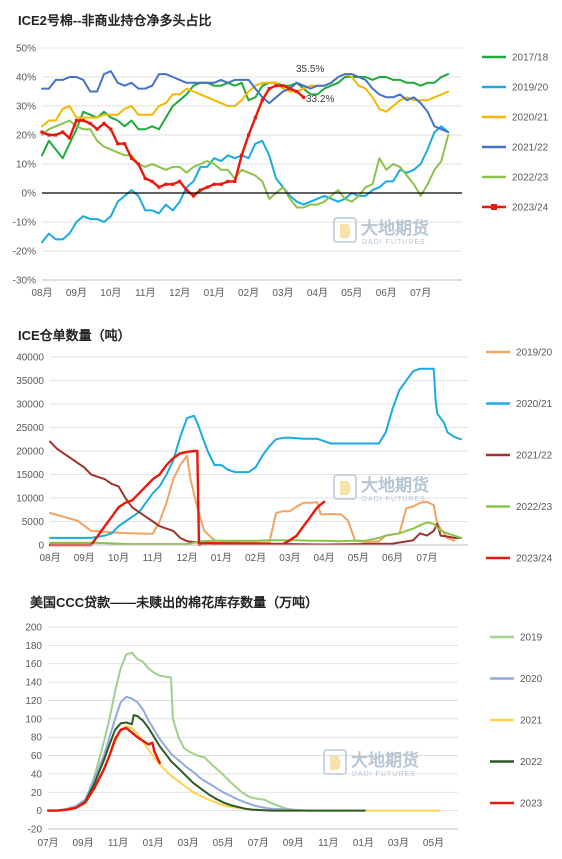  I want to click on legend-label-2023-24: 2023/24, so click(534, 559).